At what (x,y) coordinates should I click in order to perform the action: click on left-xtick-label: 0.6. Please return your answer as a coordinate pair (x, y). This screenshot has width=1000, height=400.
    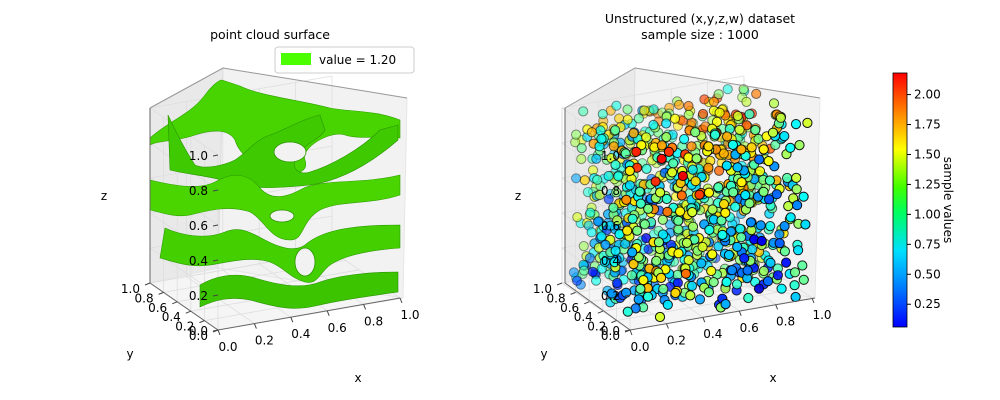
    Looking at the image, I should click on (337, 328).